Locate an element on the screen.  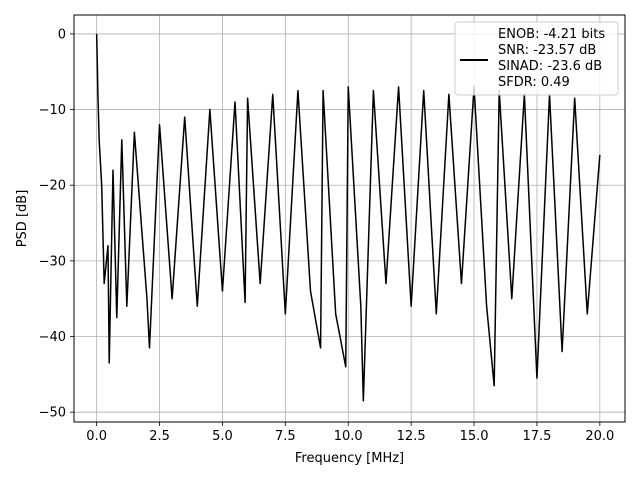
y-tick-label: −30 is located at coordinates (52, 261).